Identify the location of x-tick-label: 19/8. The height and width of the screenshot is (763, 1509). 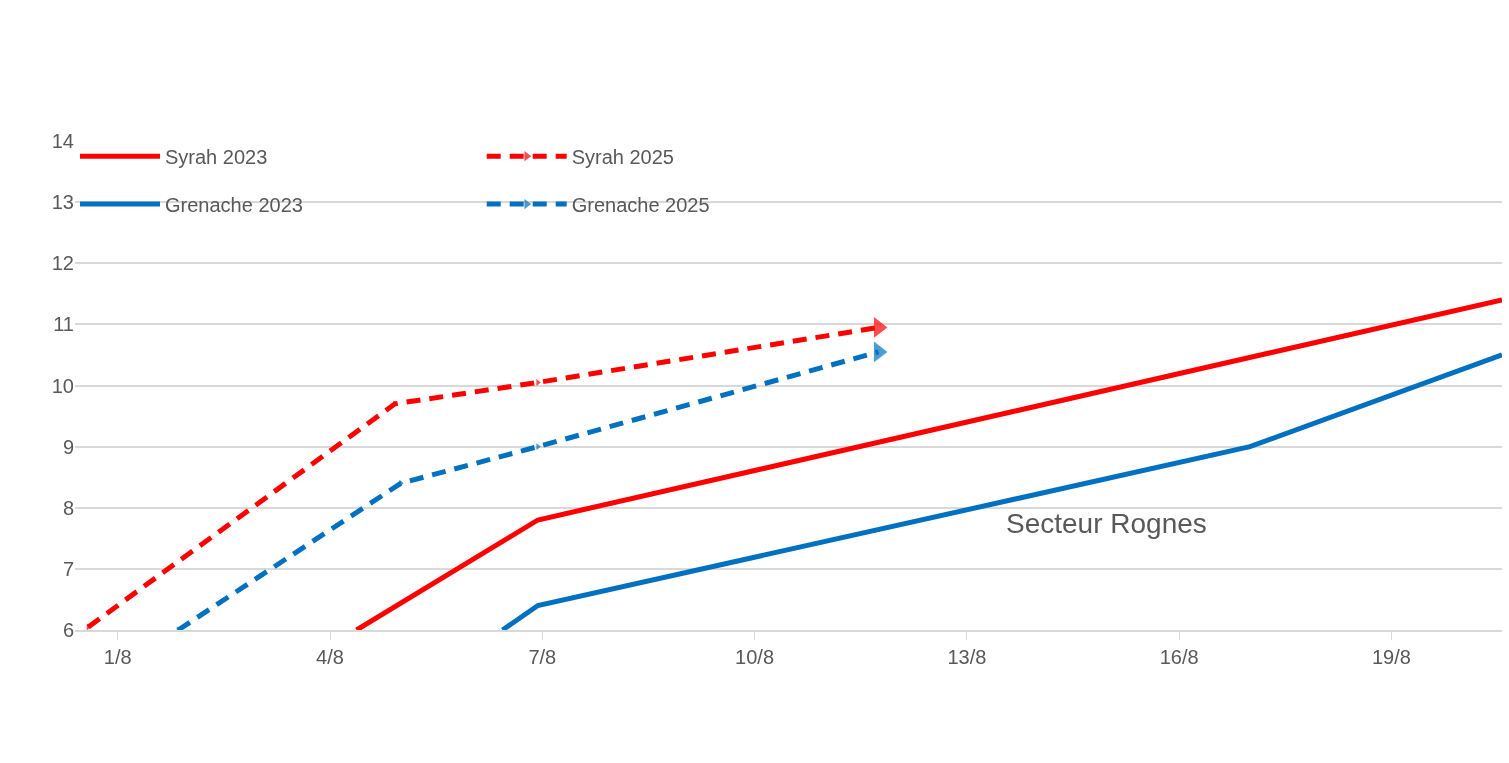
(1391, 657).